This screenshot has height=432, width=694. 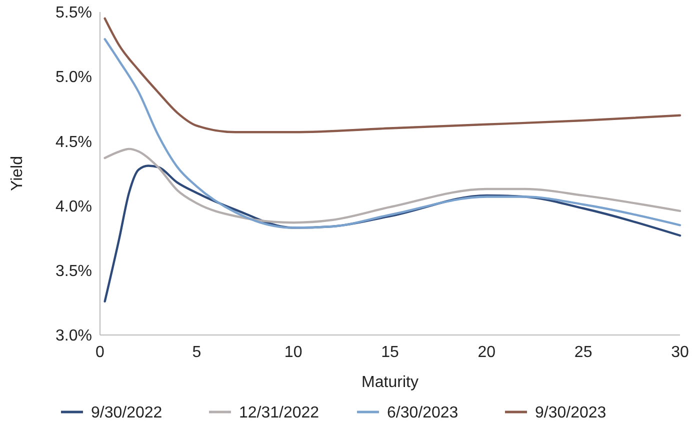 I want to click on legend-label: 12/31/2022, so click(x=279, y=413).